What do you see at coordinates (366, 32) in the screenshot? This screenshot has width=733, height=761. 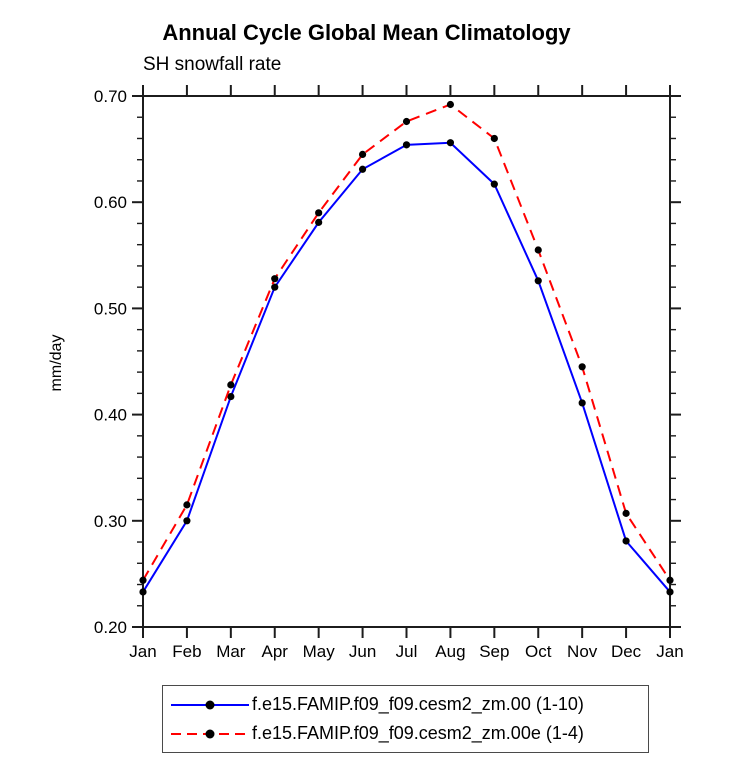 I see `chart-title: Annual Cycle Global Mean Climatology` at bounding box center [366, 32].